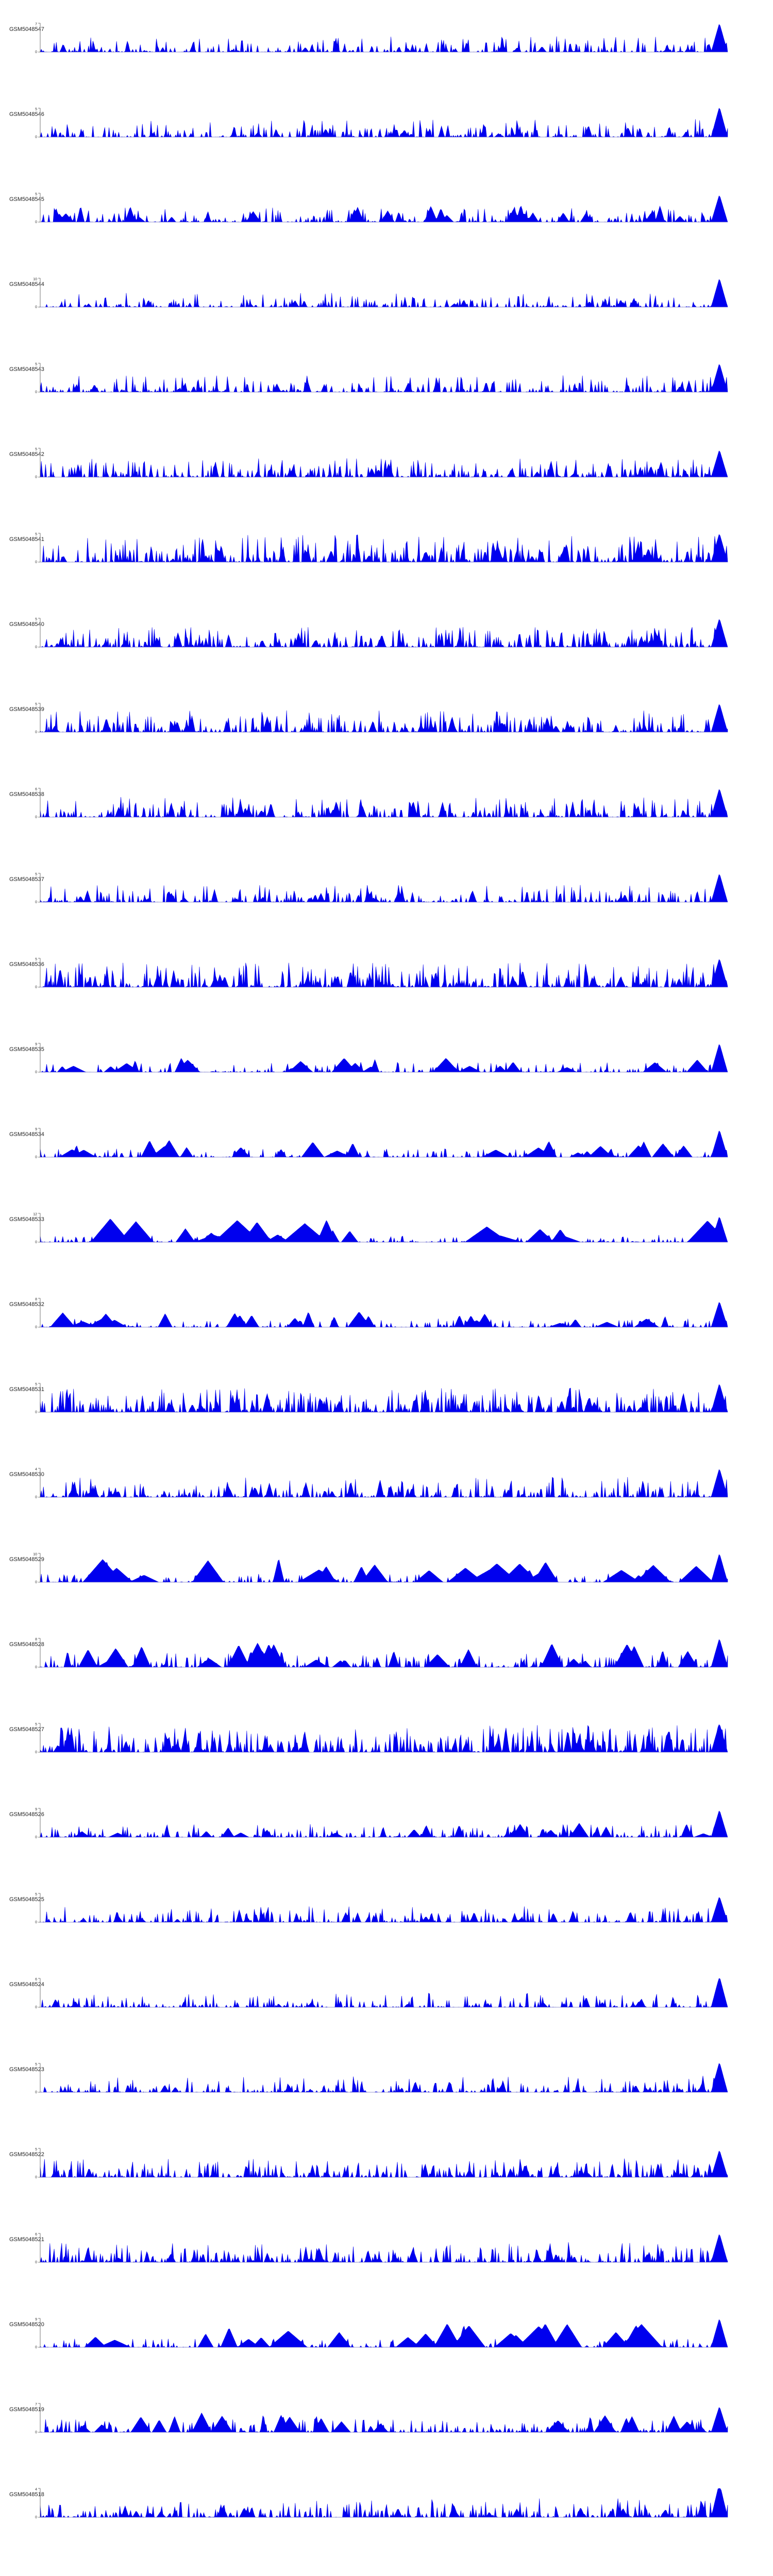 The width and height of the screenshot is (773, 2576). I want to click on track-label: GSM5048546, so click(26, 114).